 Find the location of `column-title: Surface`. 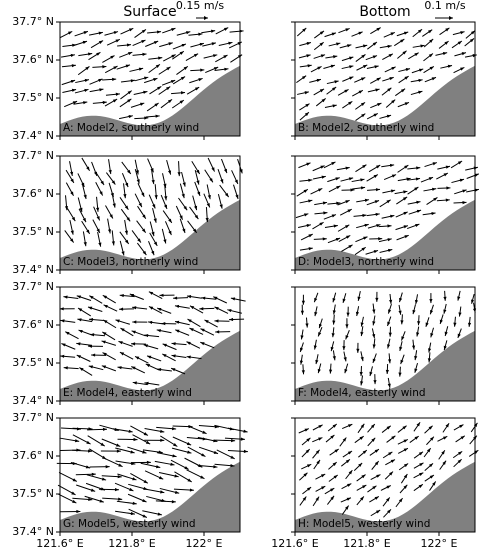

column-title: Surface is located at coordinates (149, 12).